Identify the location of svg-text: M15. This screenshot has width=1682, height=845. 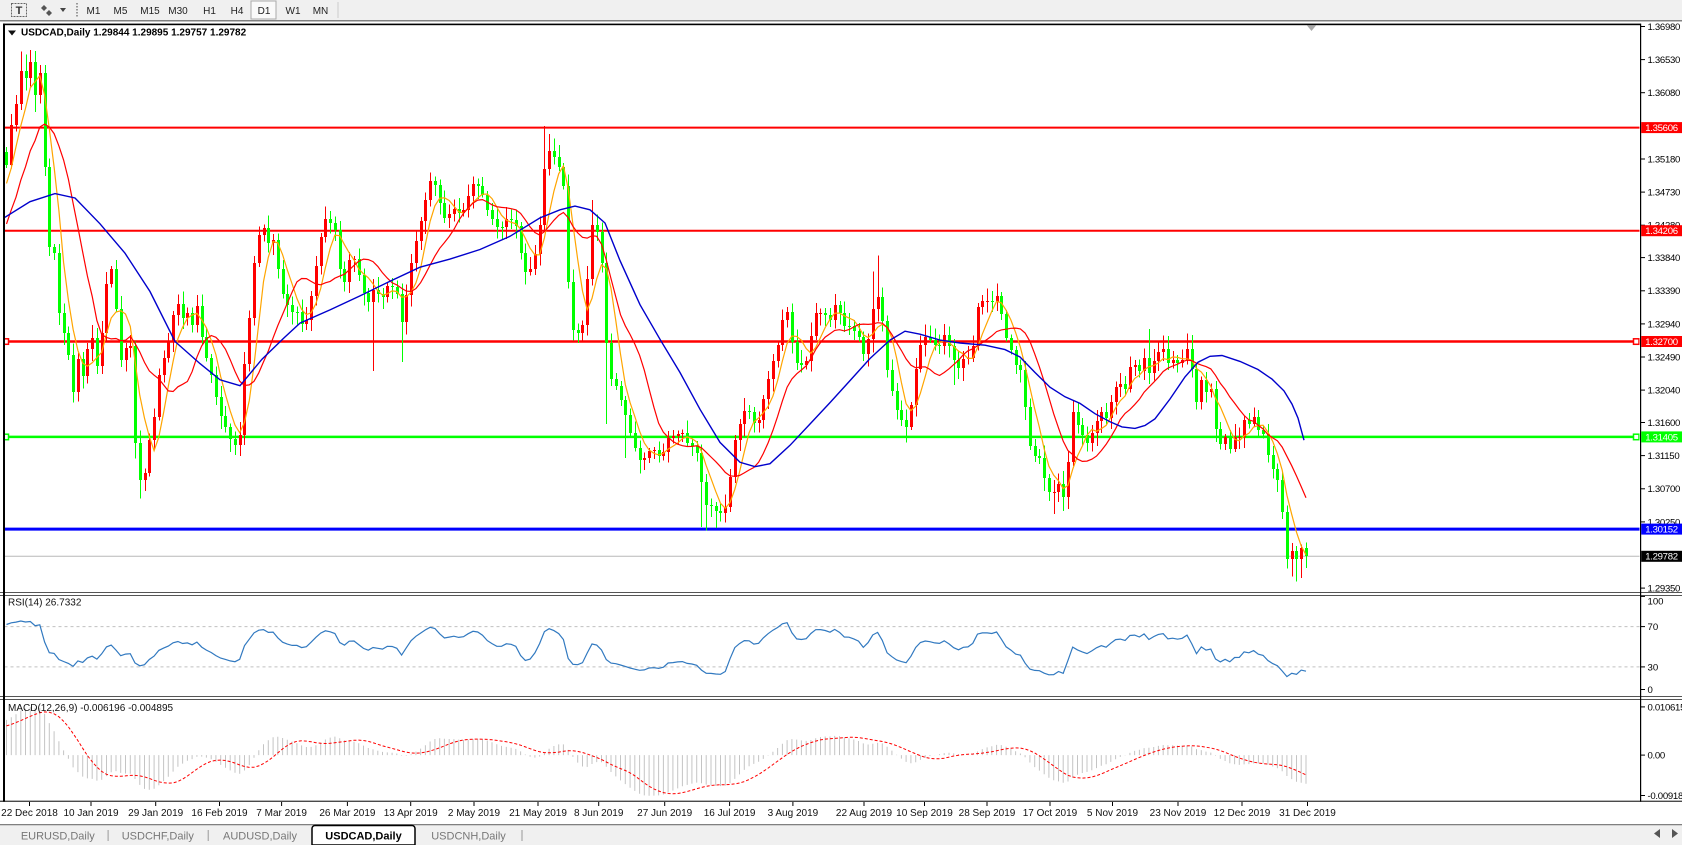
(150, 11).